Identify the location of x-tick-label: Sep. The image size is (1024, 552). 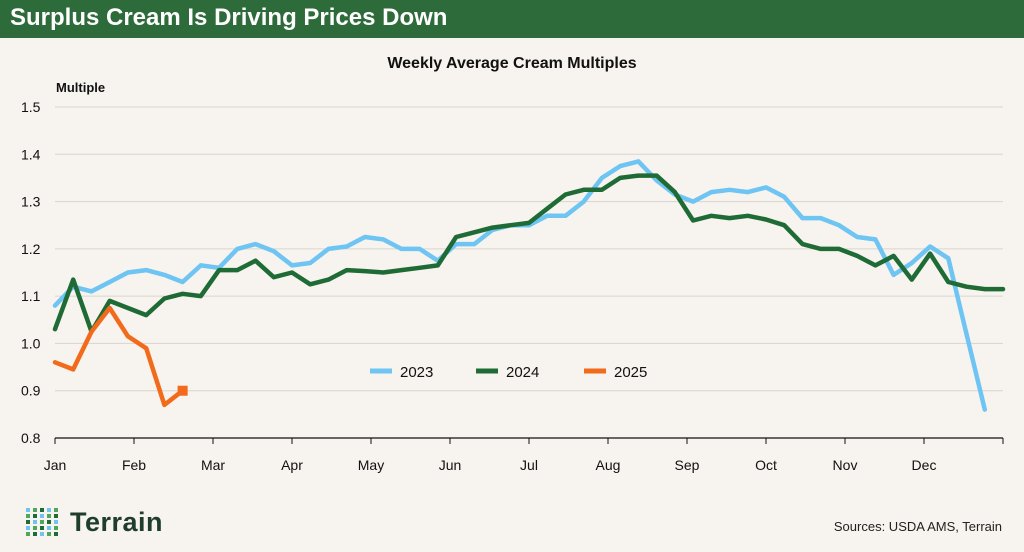
(687, 465).